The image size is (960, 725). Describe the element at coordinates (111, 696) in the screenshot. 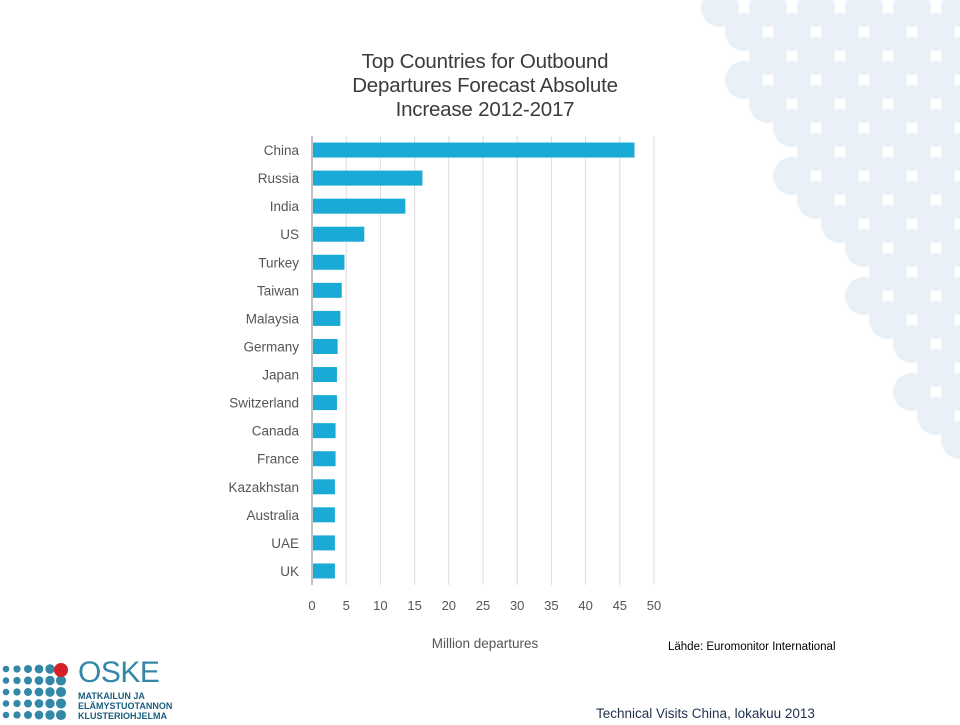

I see `logo-subtitle-line-1: MATKAILUN JA` at that location.